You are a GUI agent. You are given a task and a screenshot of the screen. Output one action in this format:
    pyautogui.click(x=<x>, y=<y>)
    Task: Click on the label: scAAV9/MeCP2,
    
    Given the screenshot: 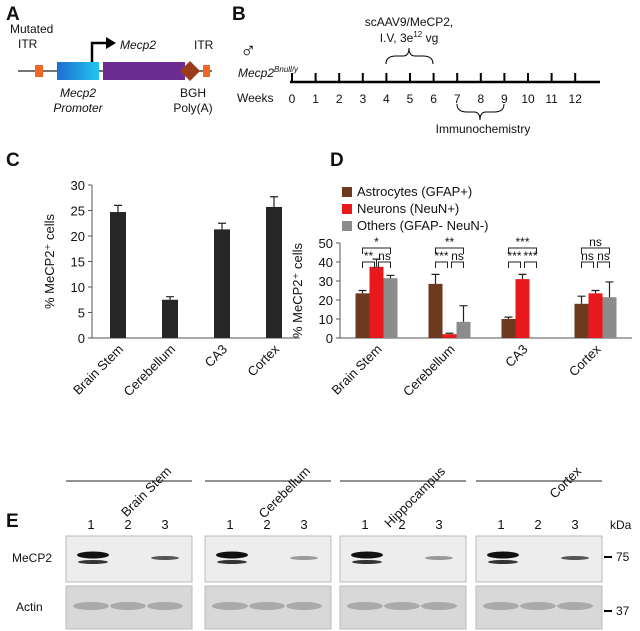 What is the action you would take?
    pyautogui.click(x=409, y=22)
    